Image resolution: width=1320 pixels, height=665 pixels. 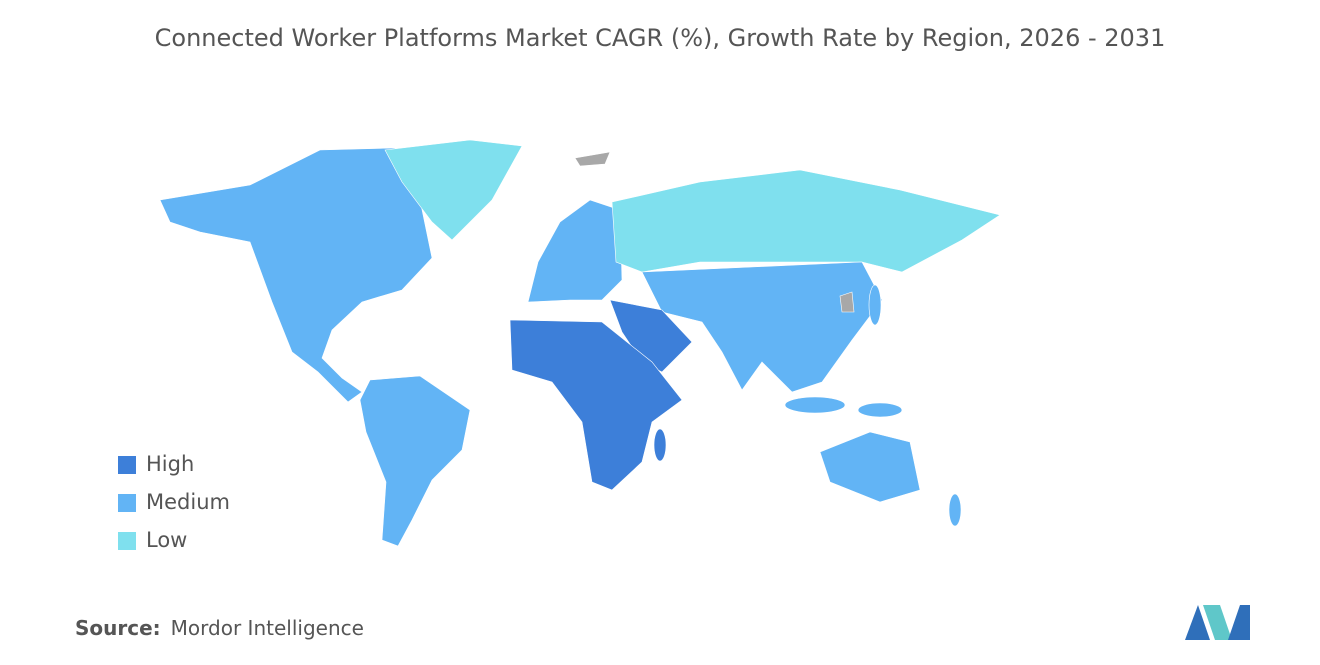 I want to click on logo, so click(x=1217, y=622).